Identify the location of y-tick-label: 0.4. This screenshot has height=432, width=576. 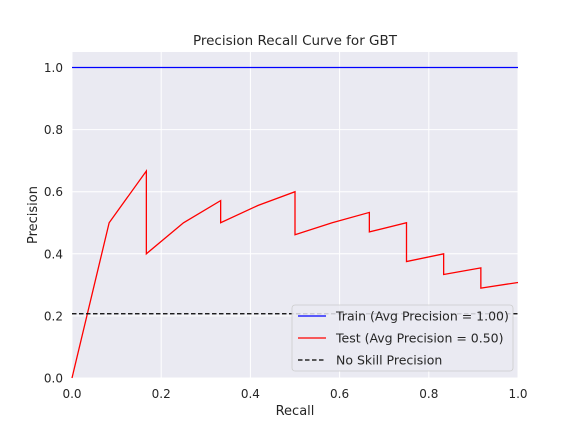
(53, 254).